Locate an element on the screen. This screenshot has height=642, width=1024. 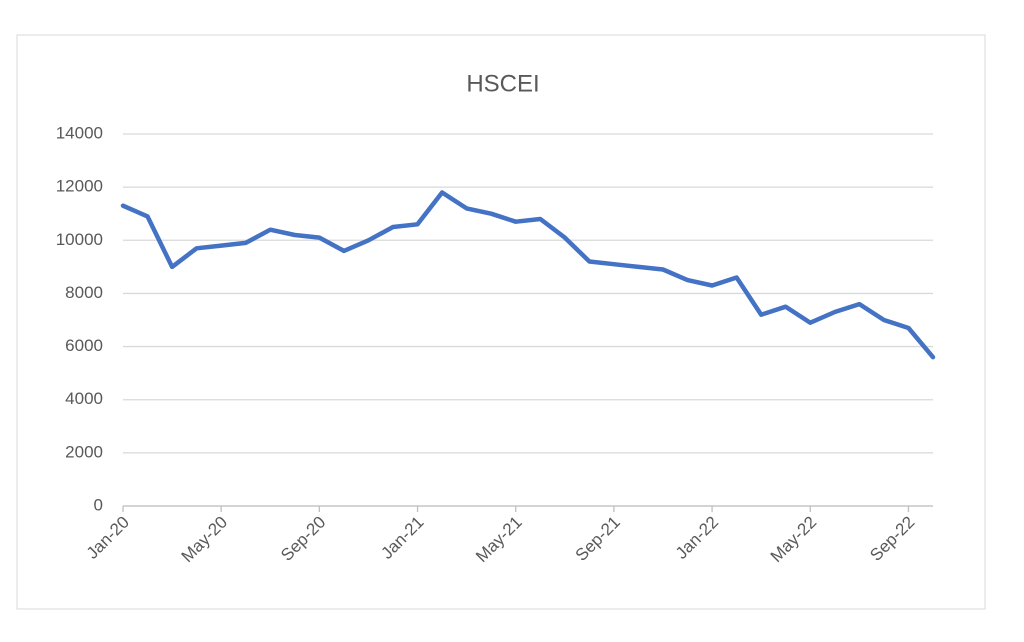
y-tick-label: 4000 is located at coordinates (84, 398).